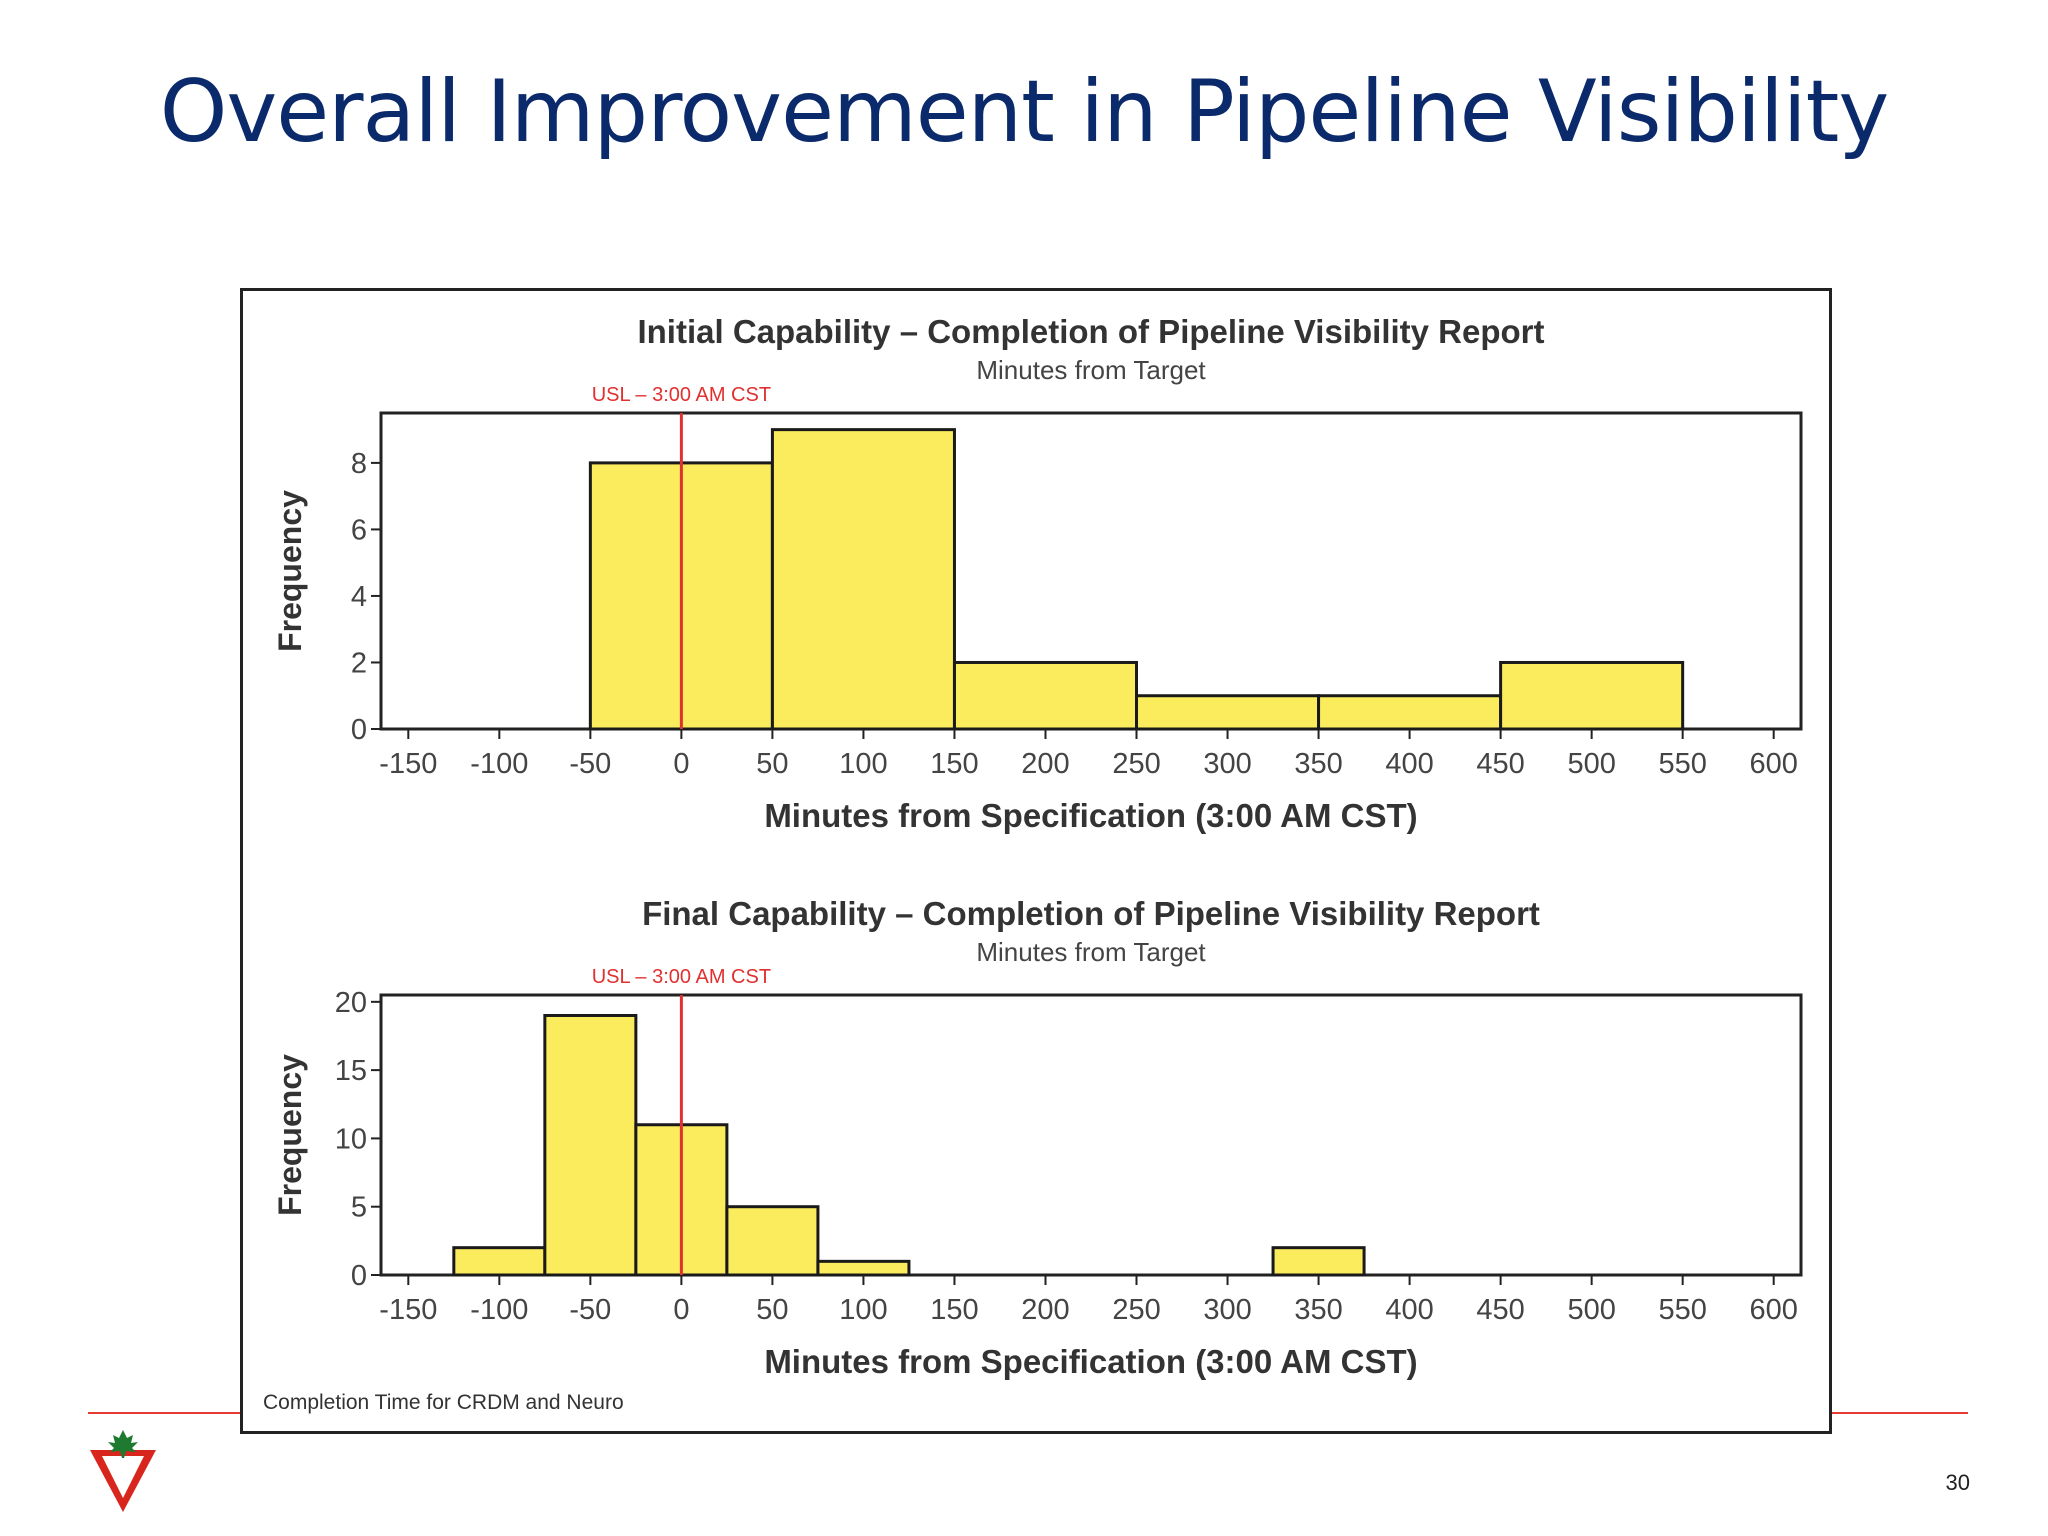  What do you see at coordinates (351, 1071) in the screenshot?
I see `chart2-y-tick-label-4: 15` at bounding box center [351, 1071].